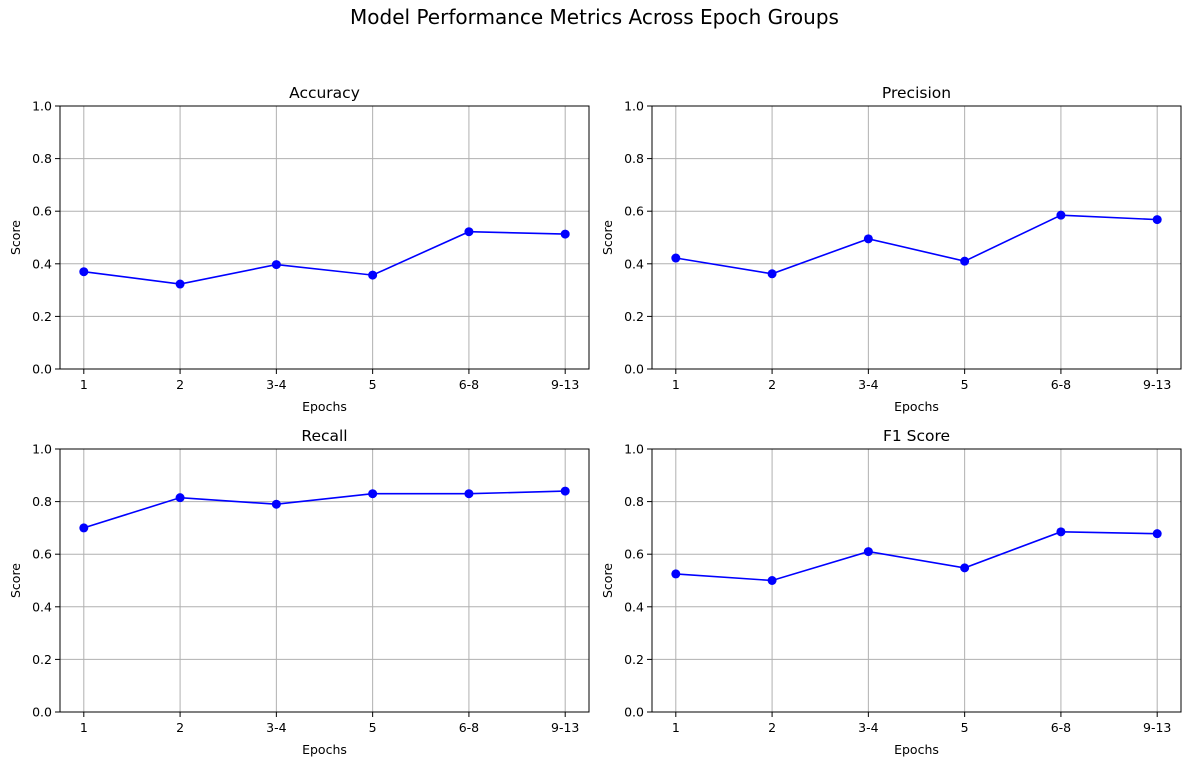  Describe the element at coordinates (916, 93) in the screenshot. I see `subplot-title: Precision` at that location.